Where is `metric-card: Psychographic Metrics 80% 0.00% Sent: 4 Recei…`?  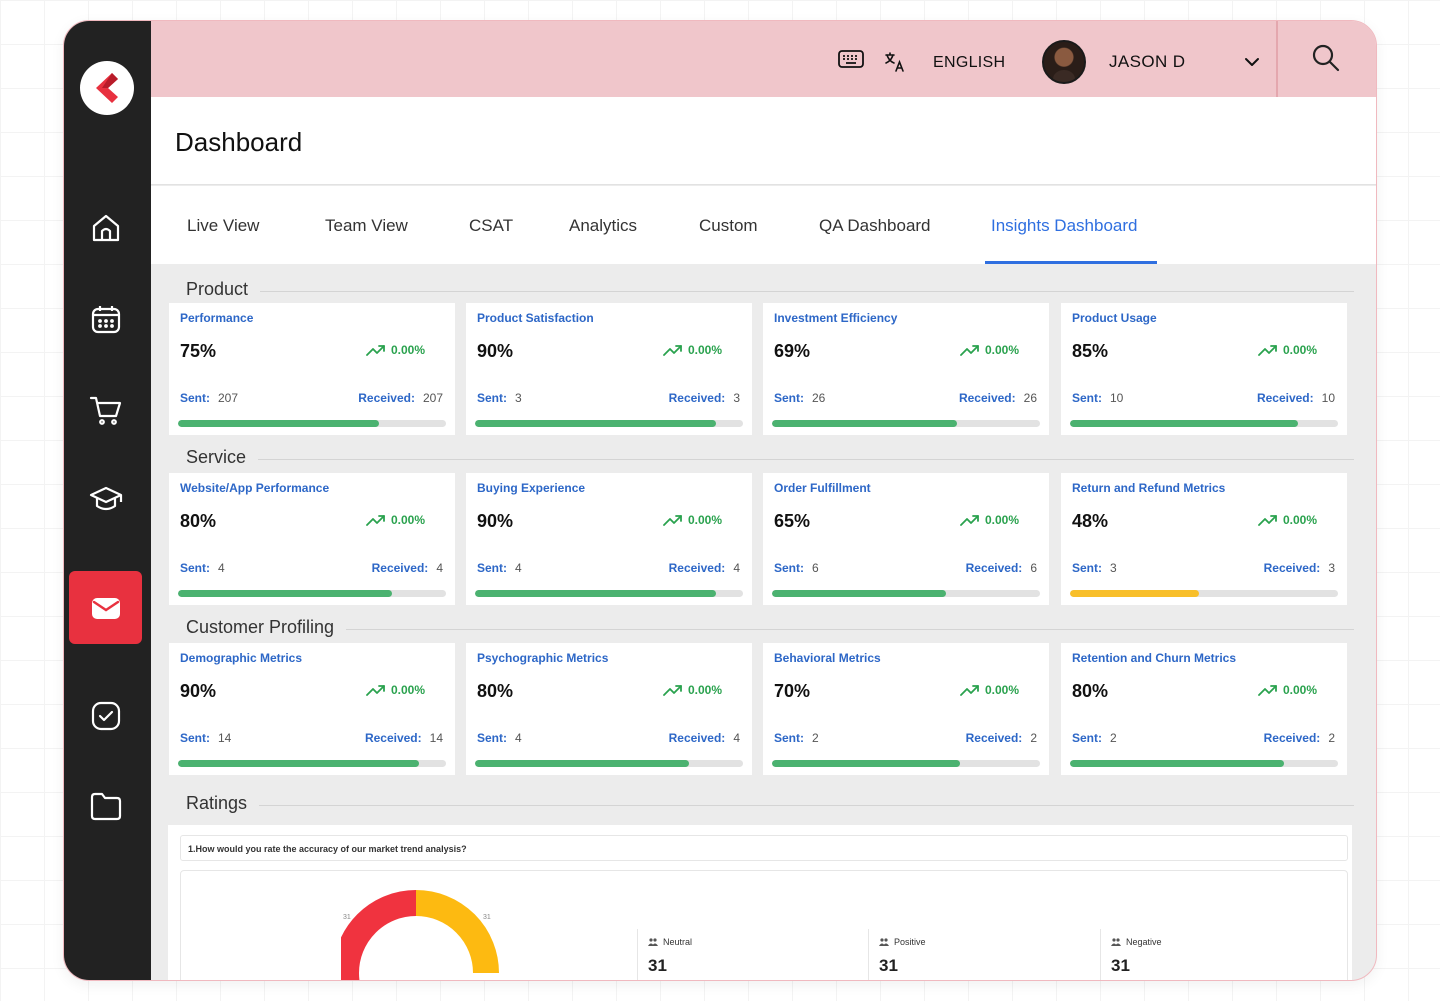
metric-card: Psychographic Metrics 80% 0.00% Sent: 4 Recei… is located at coordinates (609, 709).